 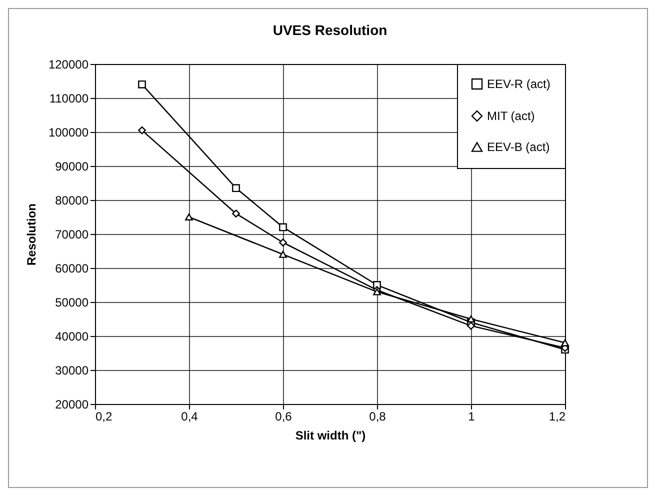 What do you see at coordinates (377, 417) in the screenshot?
I see `x-tick-label: 0,8` at bounding box center [377, 417].